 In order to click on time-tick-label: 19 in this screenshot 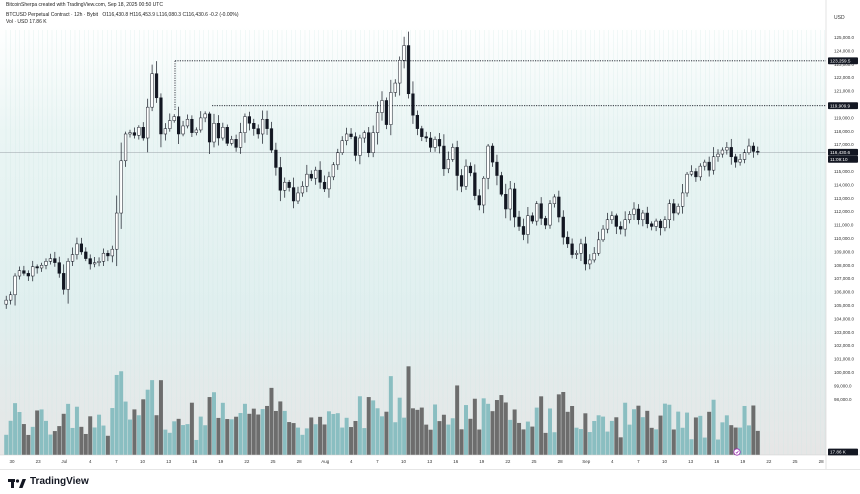, I will do `click(221, 461)`.